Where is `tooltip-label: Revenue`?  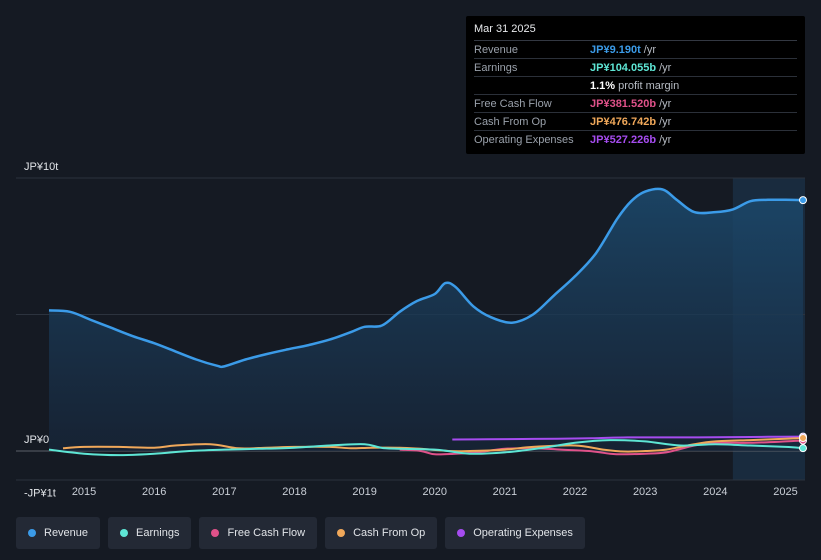 tooltip-label: Revenue is located at coordinates (496, 49).